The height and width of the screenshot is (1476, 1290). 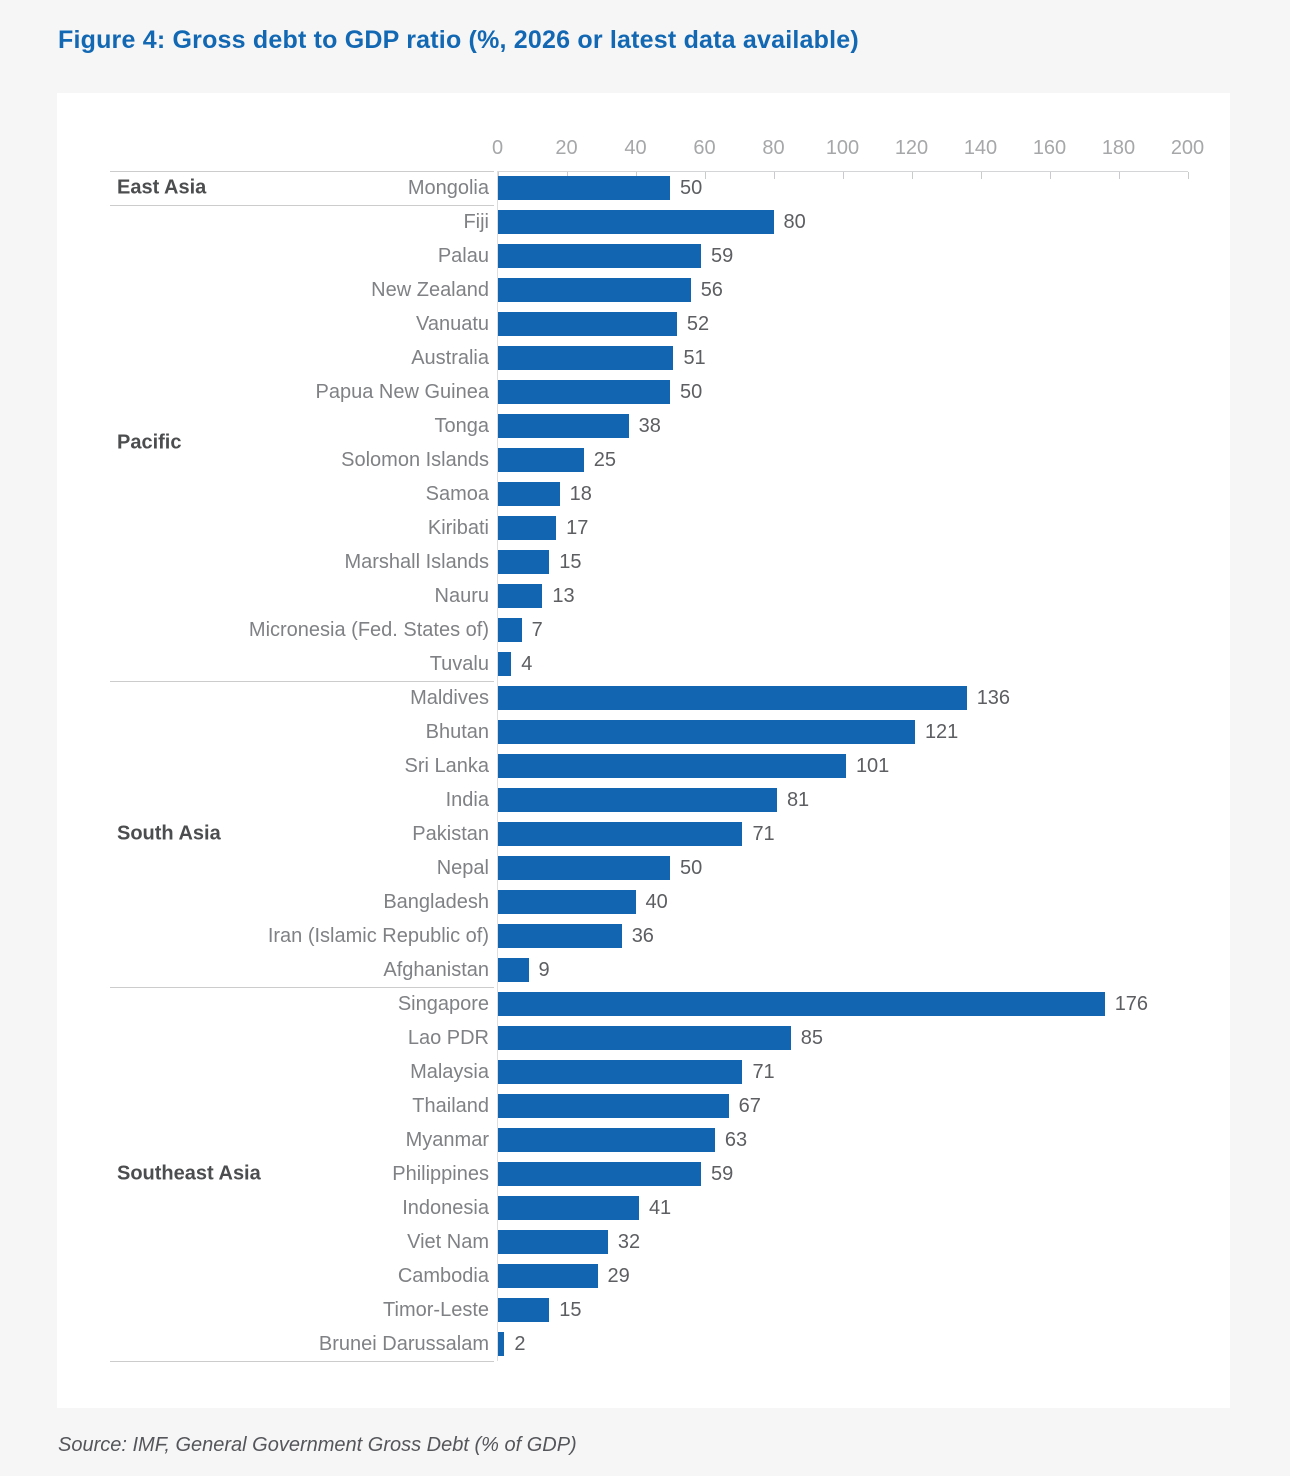 What do you see at coordinates (457, 494) in the screenshot?
I see `country-label: Samoa` at bounding box center [457, 494].